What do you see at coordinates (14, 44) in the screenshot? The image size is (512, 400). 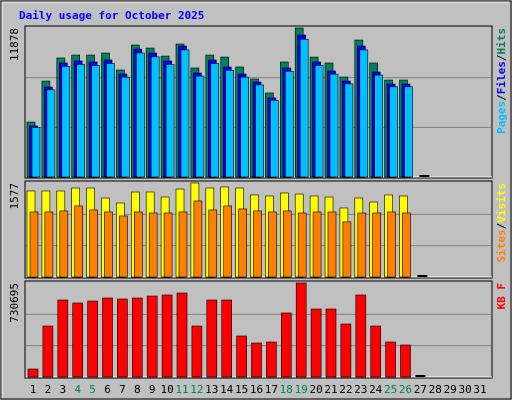 I see `y-tick-label: 11878` at bounding box center [14, 44].